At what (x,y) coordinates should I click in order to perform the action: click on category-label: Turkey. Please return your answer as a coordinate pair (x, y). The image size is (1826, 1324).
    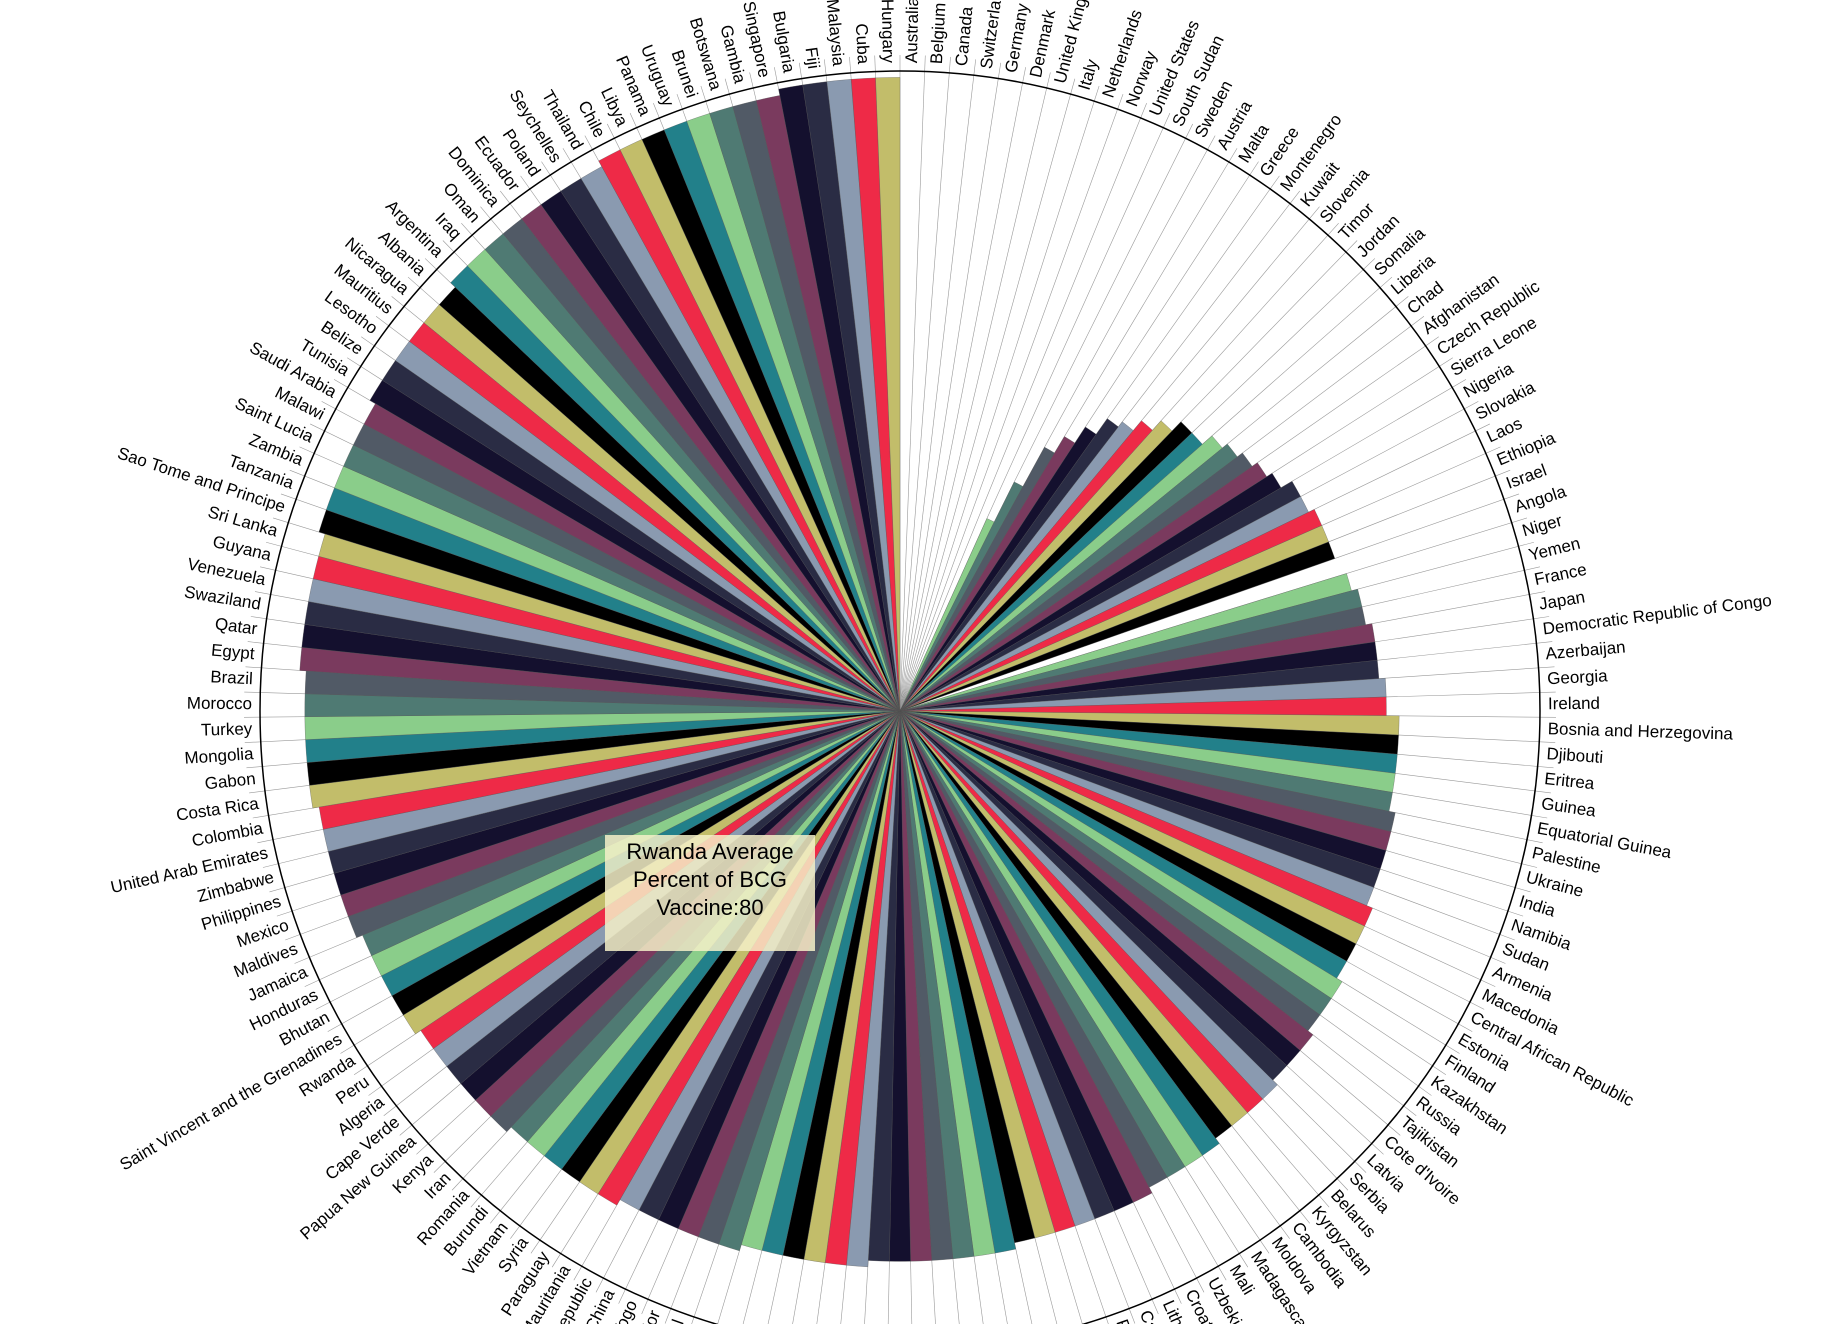
    Looking at the image, I should click on (227, 729).